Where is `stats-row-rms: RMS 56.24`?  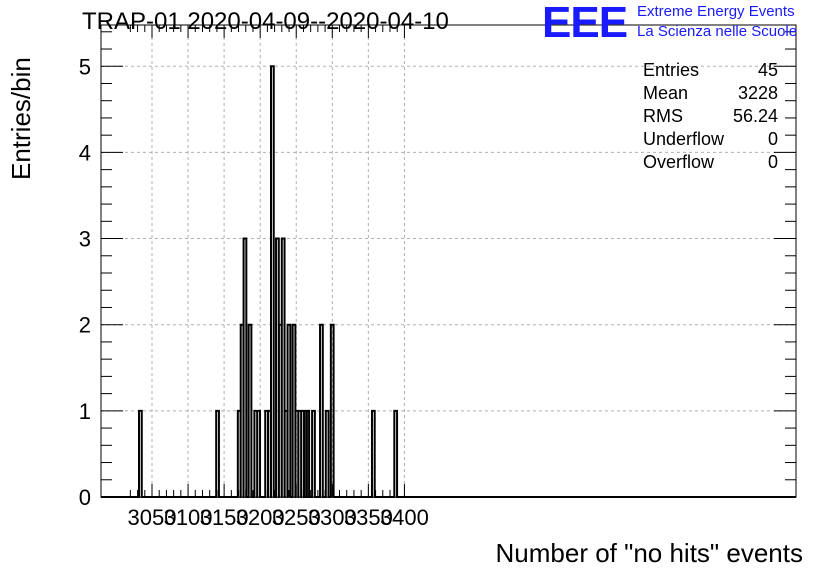 stats-row-rms: RMS 56.24 is located at coordinates (710, 117).